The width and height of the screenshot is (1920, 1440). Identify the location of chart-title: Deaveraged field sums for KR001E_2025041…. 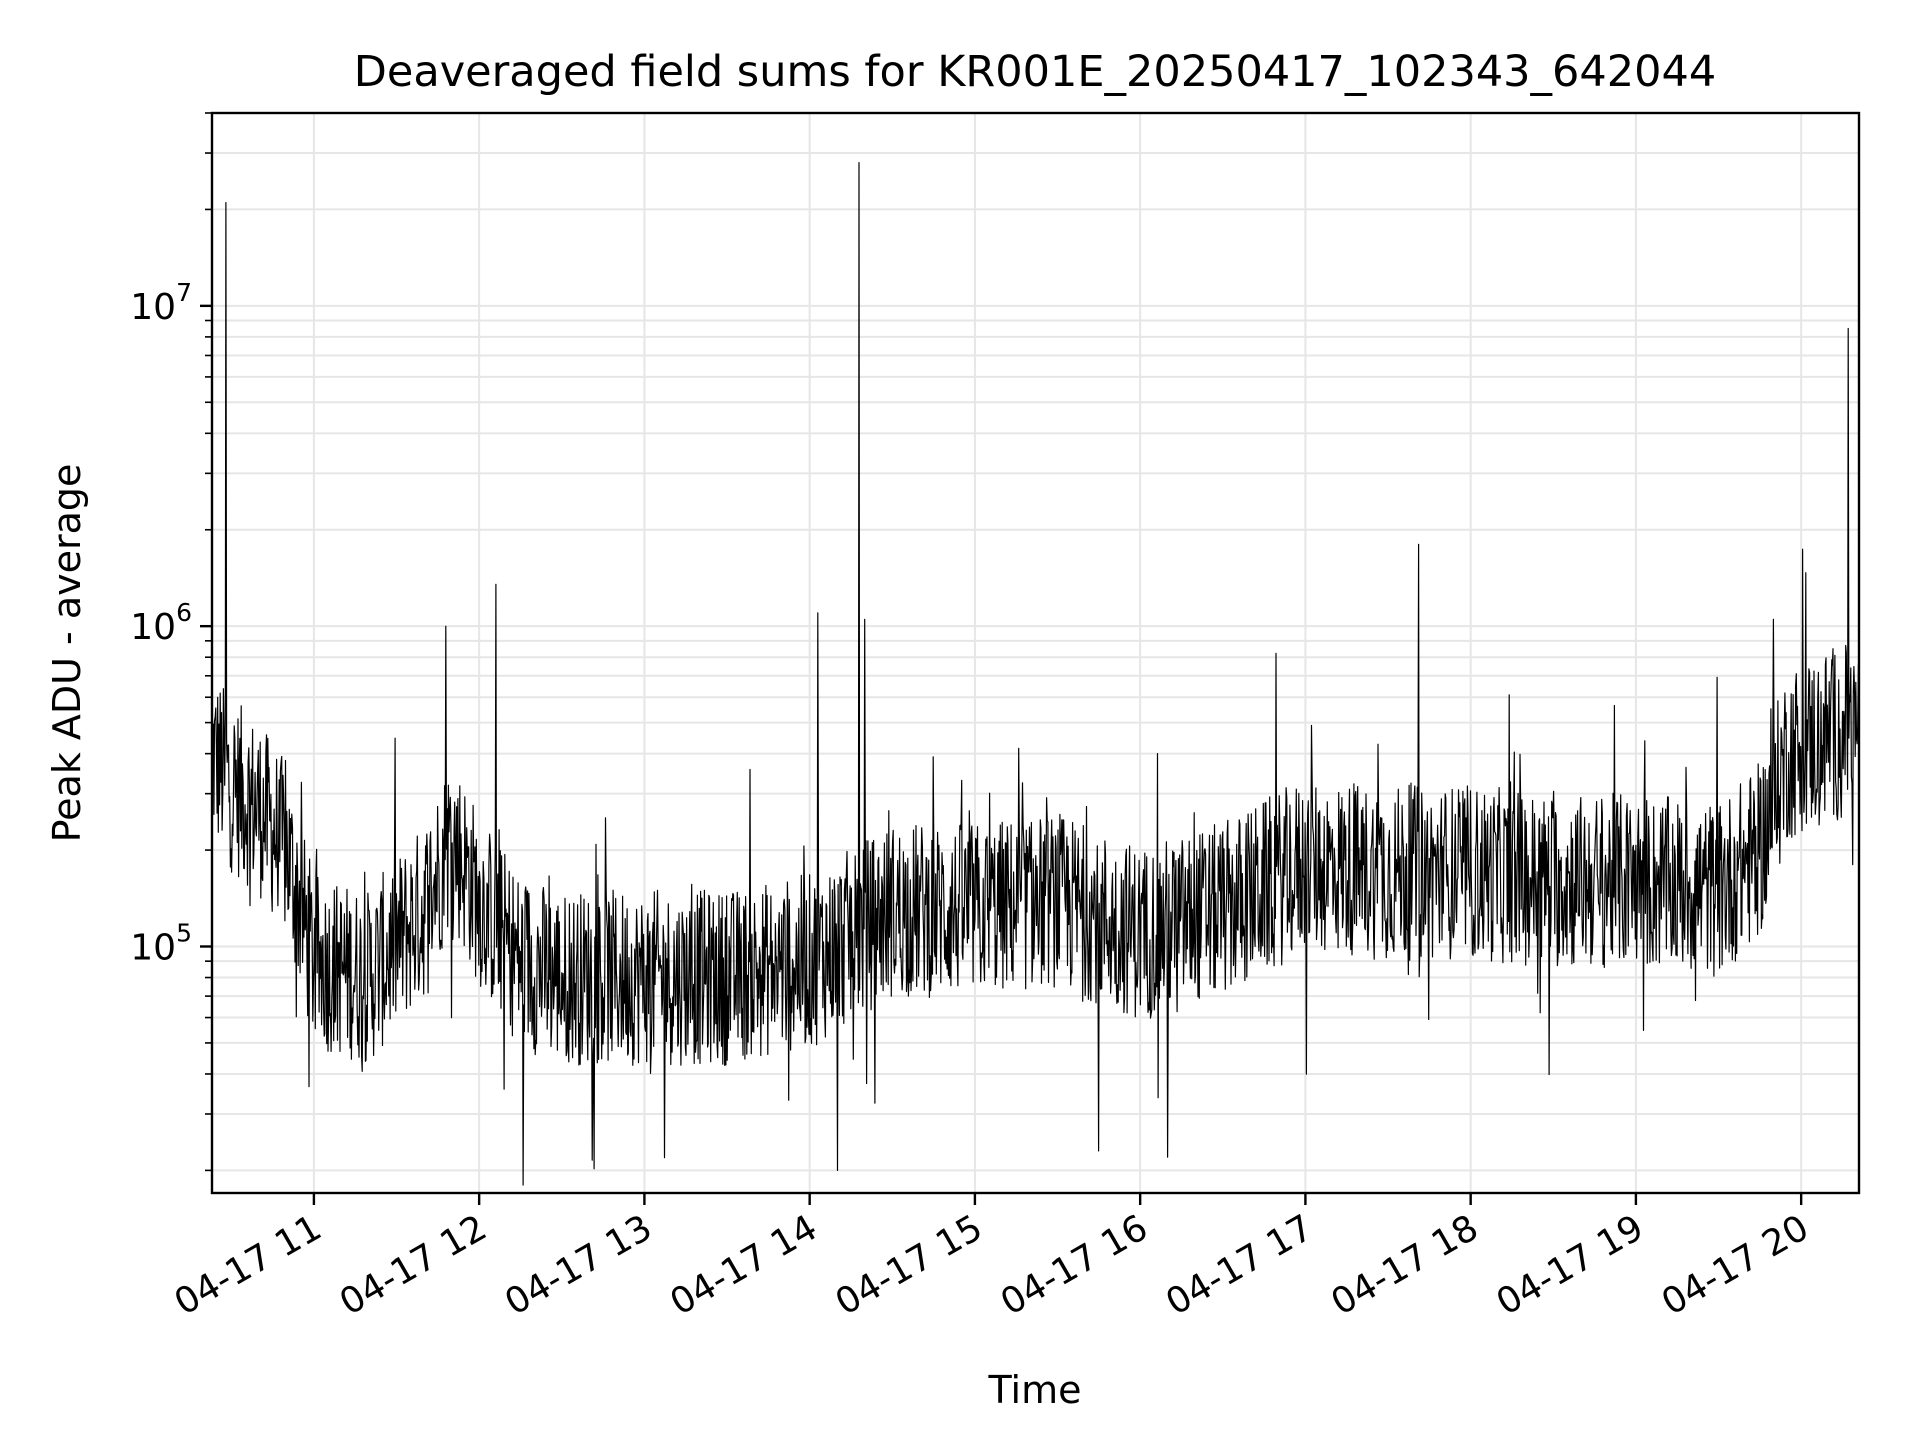
(1035, 72).